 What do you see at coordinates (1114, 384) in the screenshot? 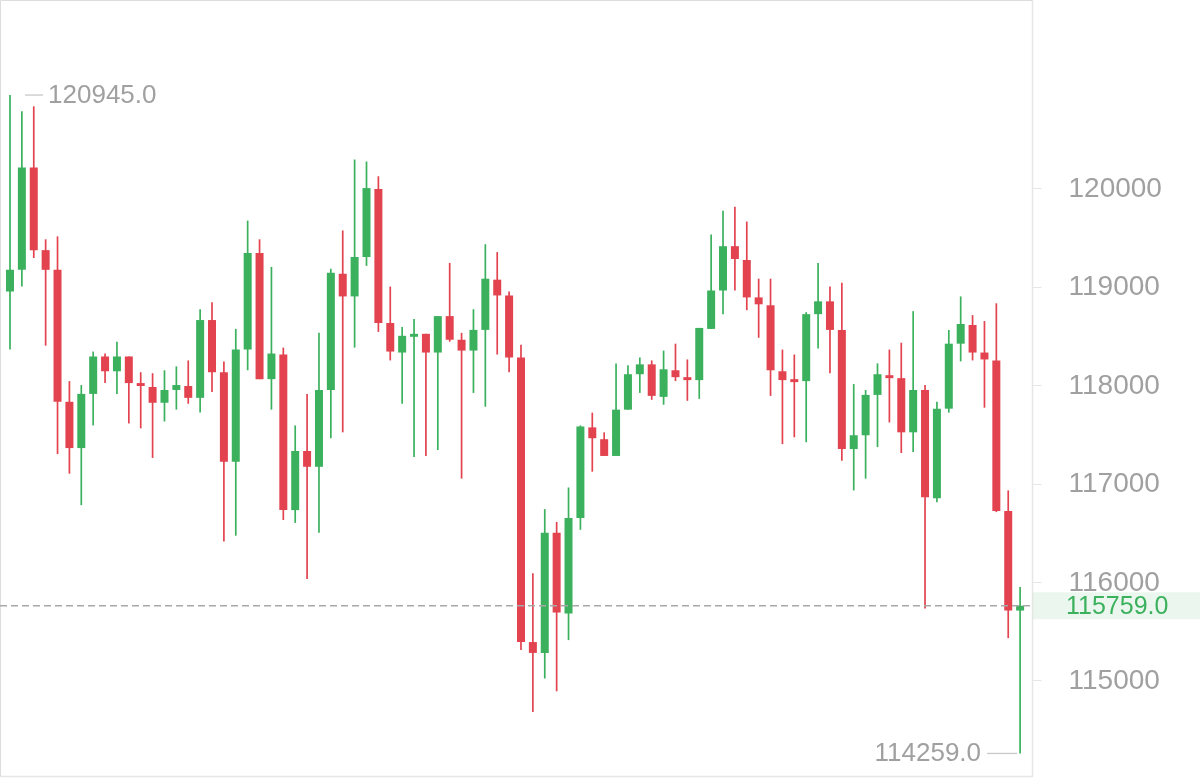
I see `y-tick-label: 118000` at bounding box center [1114, 384].